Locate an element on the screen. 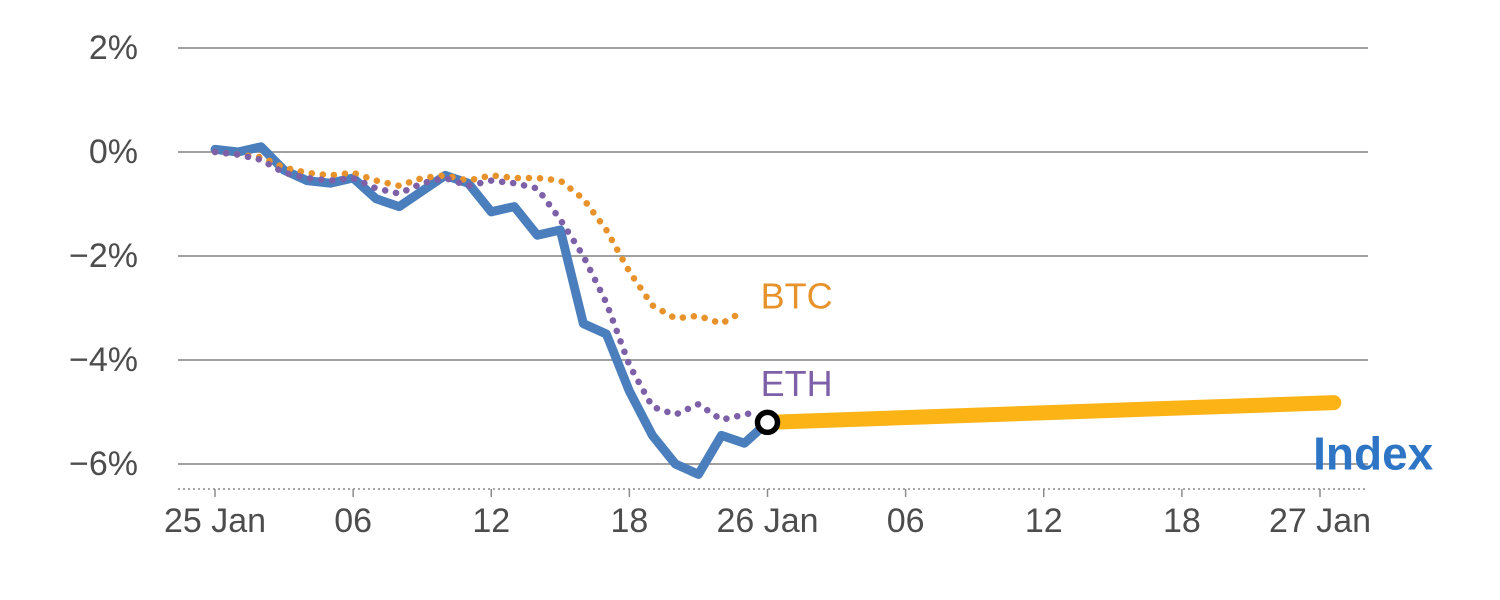 The height and width of the screenshot is (600, 1500). x-tick-label: 25 Jan is located at coordinates (215, 521).